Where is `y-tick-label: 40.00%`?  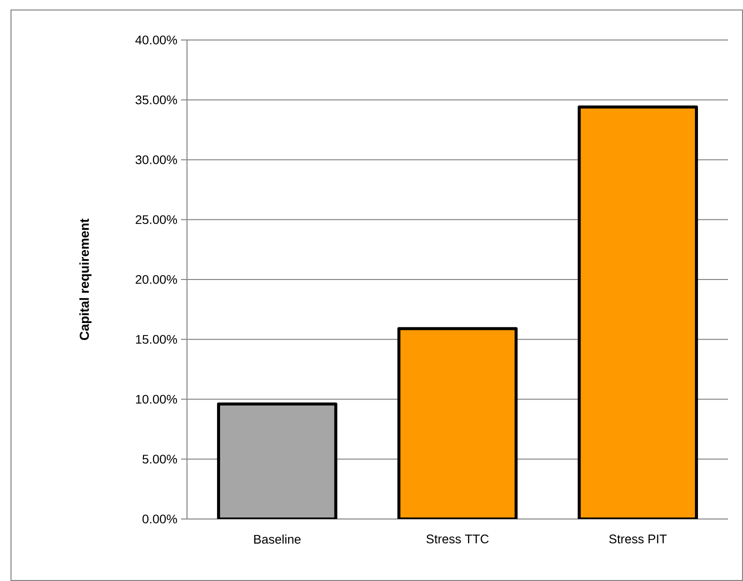 y-tick-label: 40.00% is located at coordinates (156, 40).